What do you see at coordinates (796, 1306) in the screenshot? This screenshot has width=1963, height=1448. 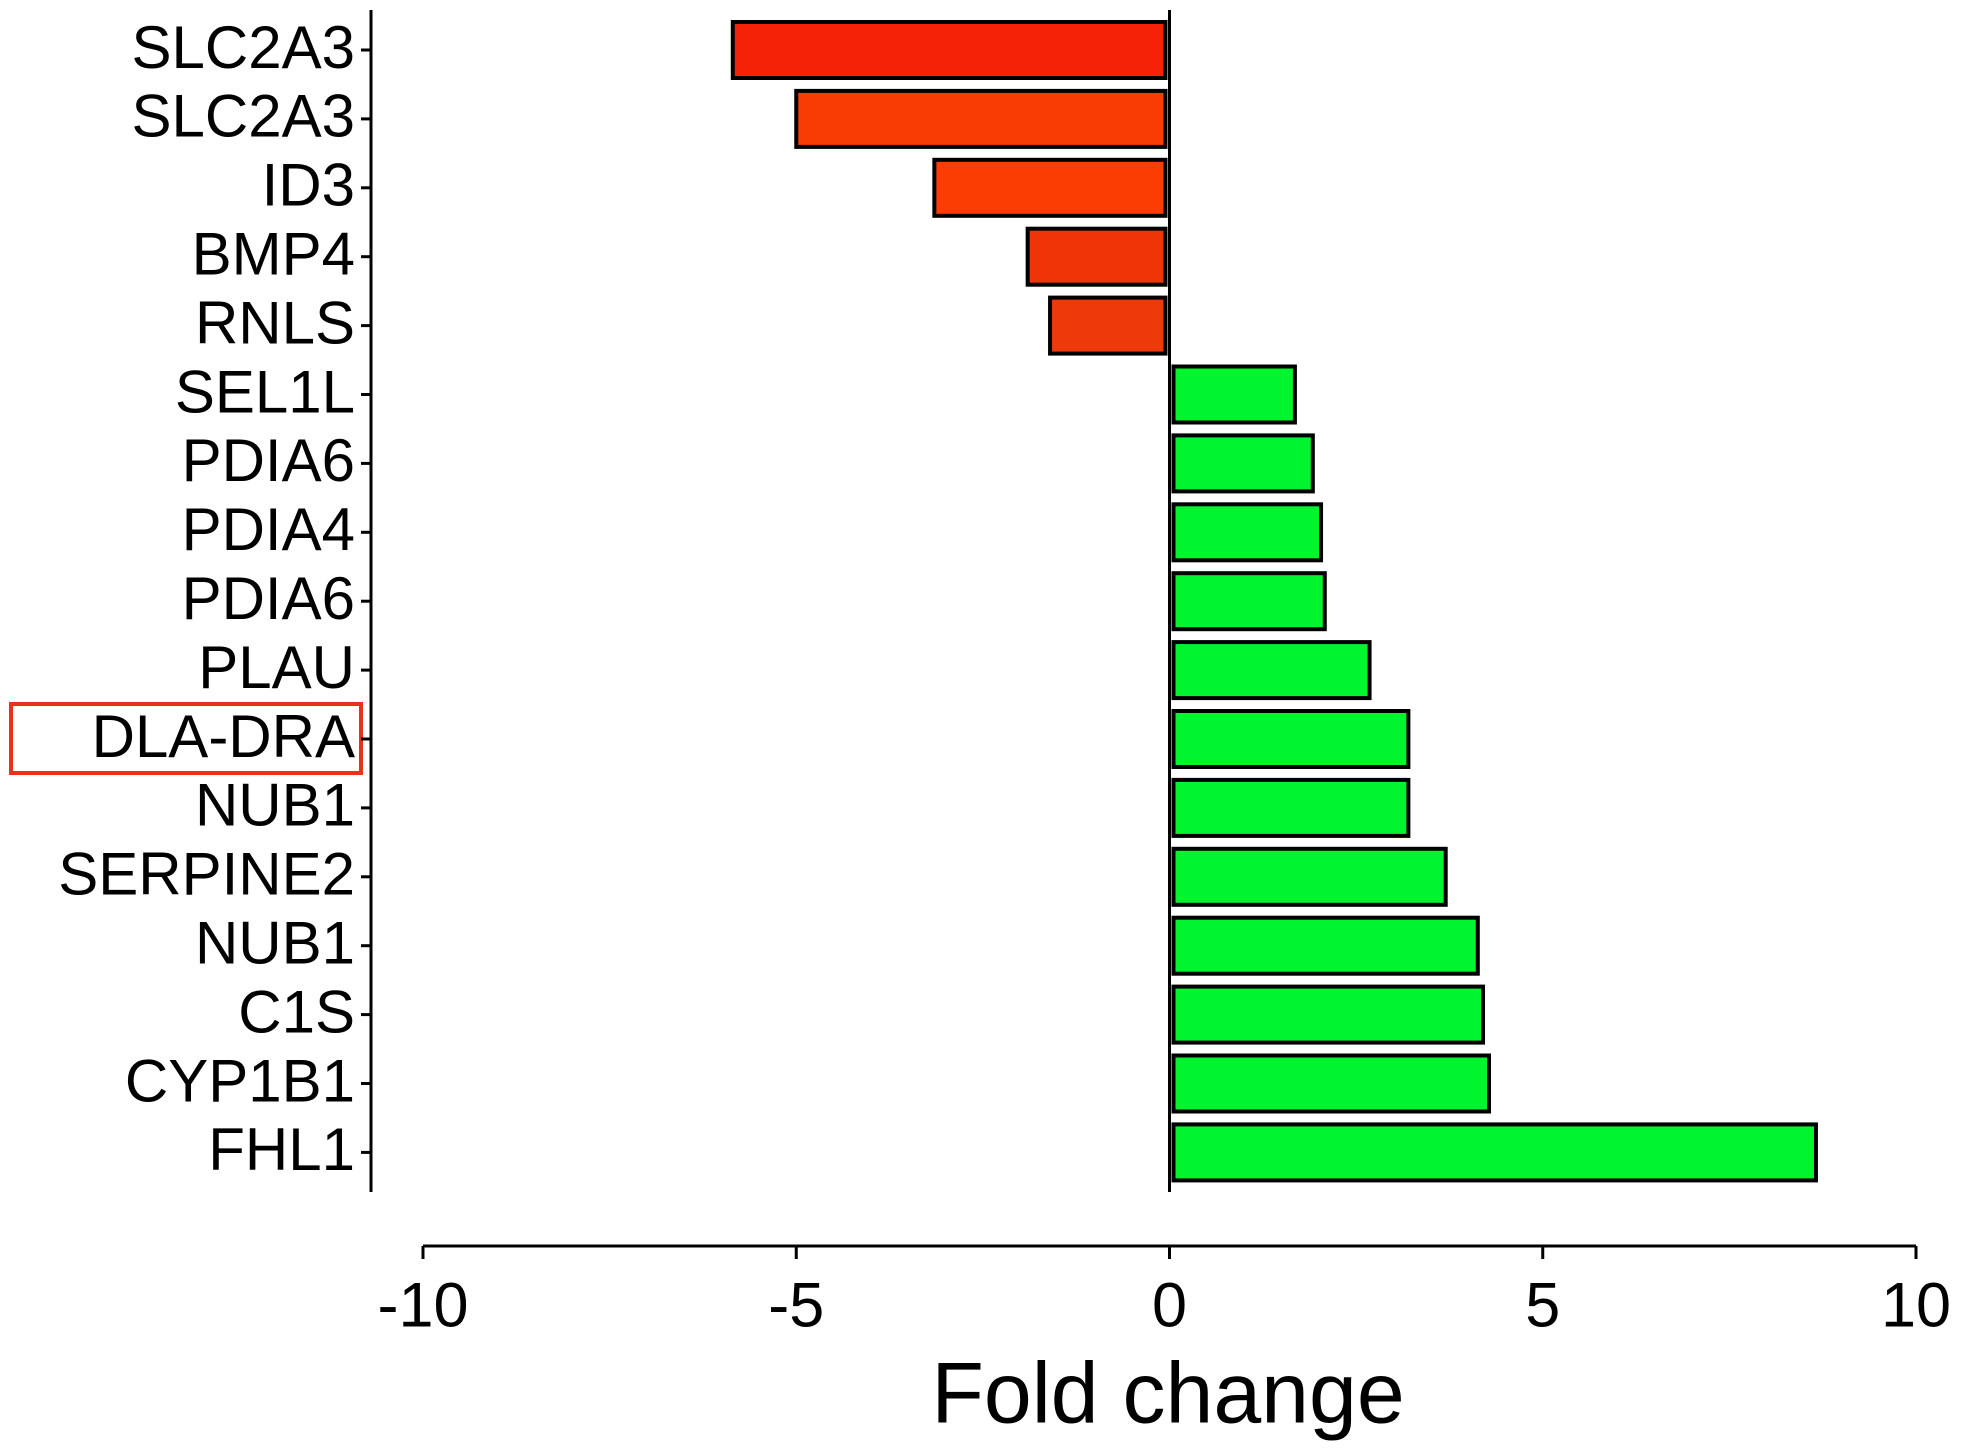 I see `x-tick-label: -5` at bounding box center [796, 1306].